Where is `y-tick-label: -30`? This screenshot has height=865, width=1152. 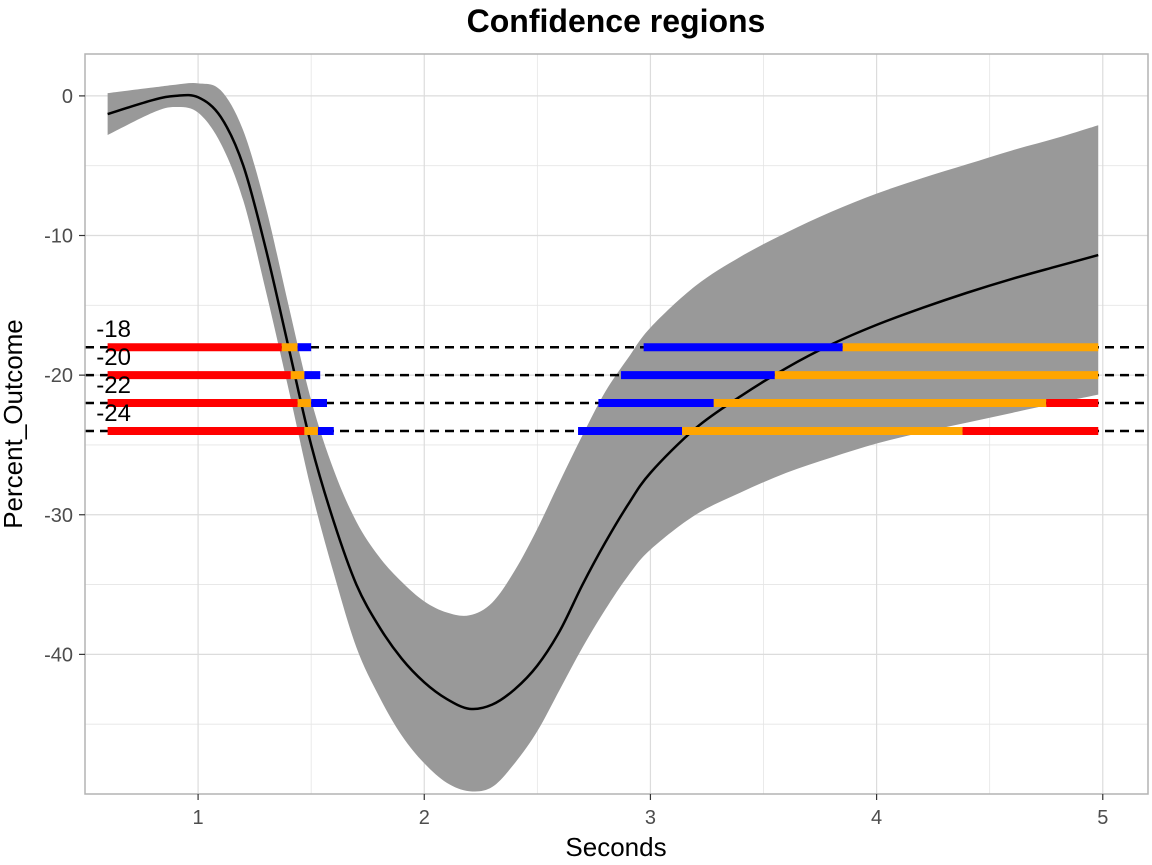
y-tick-label: -30 is located at coordinates (58, 516).